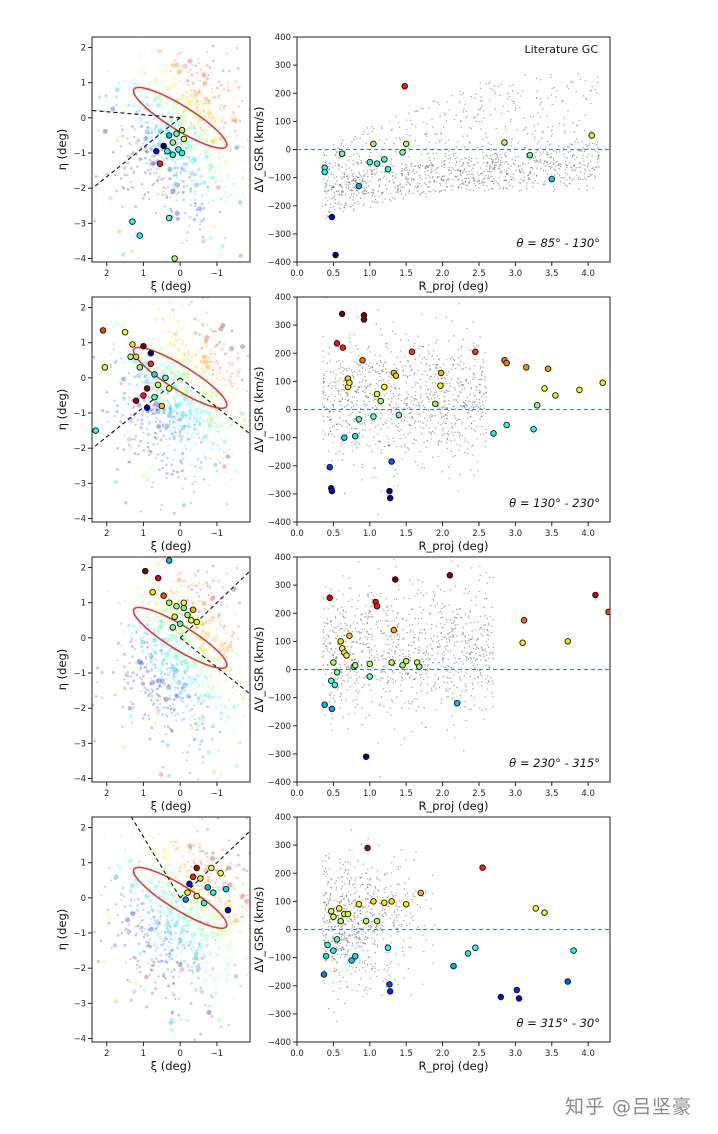 The width and height of the screenshot is (718, 1134). I want to click on y-tick-label: 0, so click(288, 151).